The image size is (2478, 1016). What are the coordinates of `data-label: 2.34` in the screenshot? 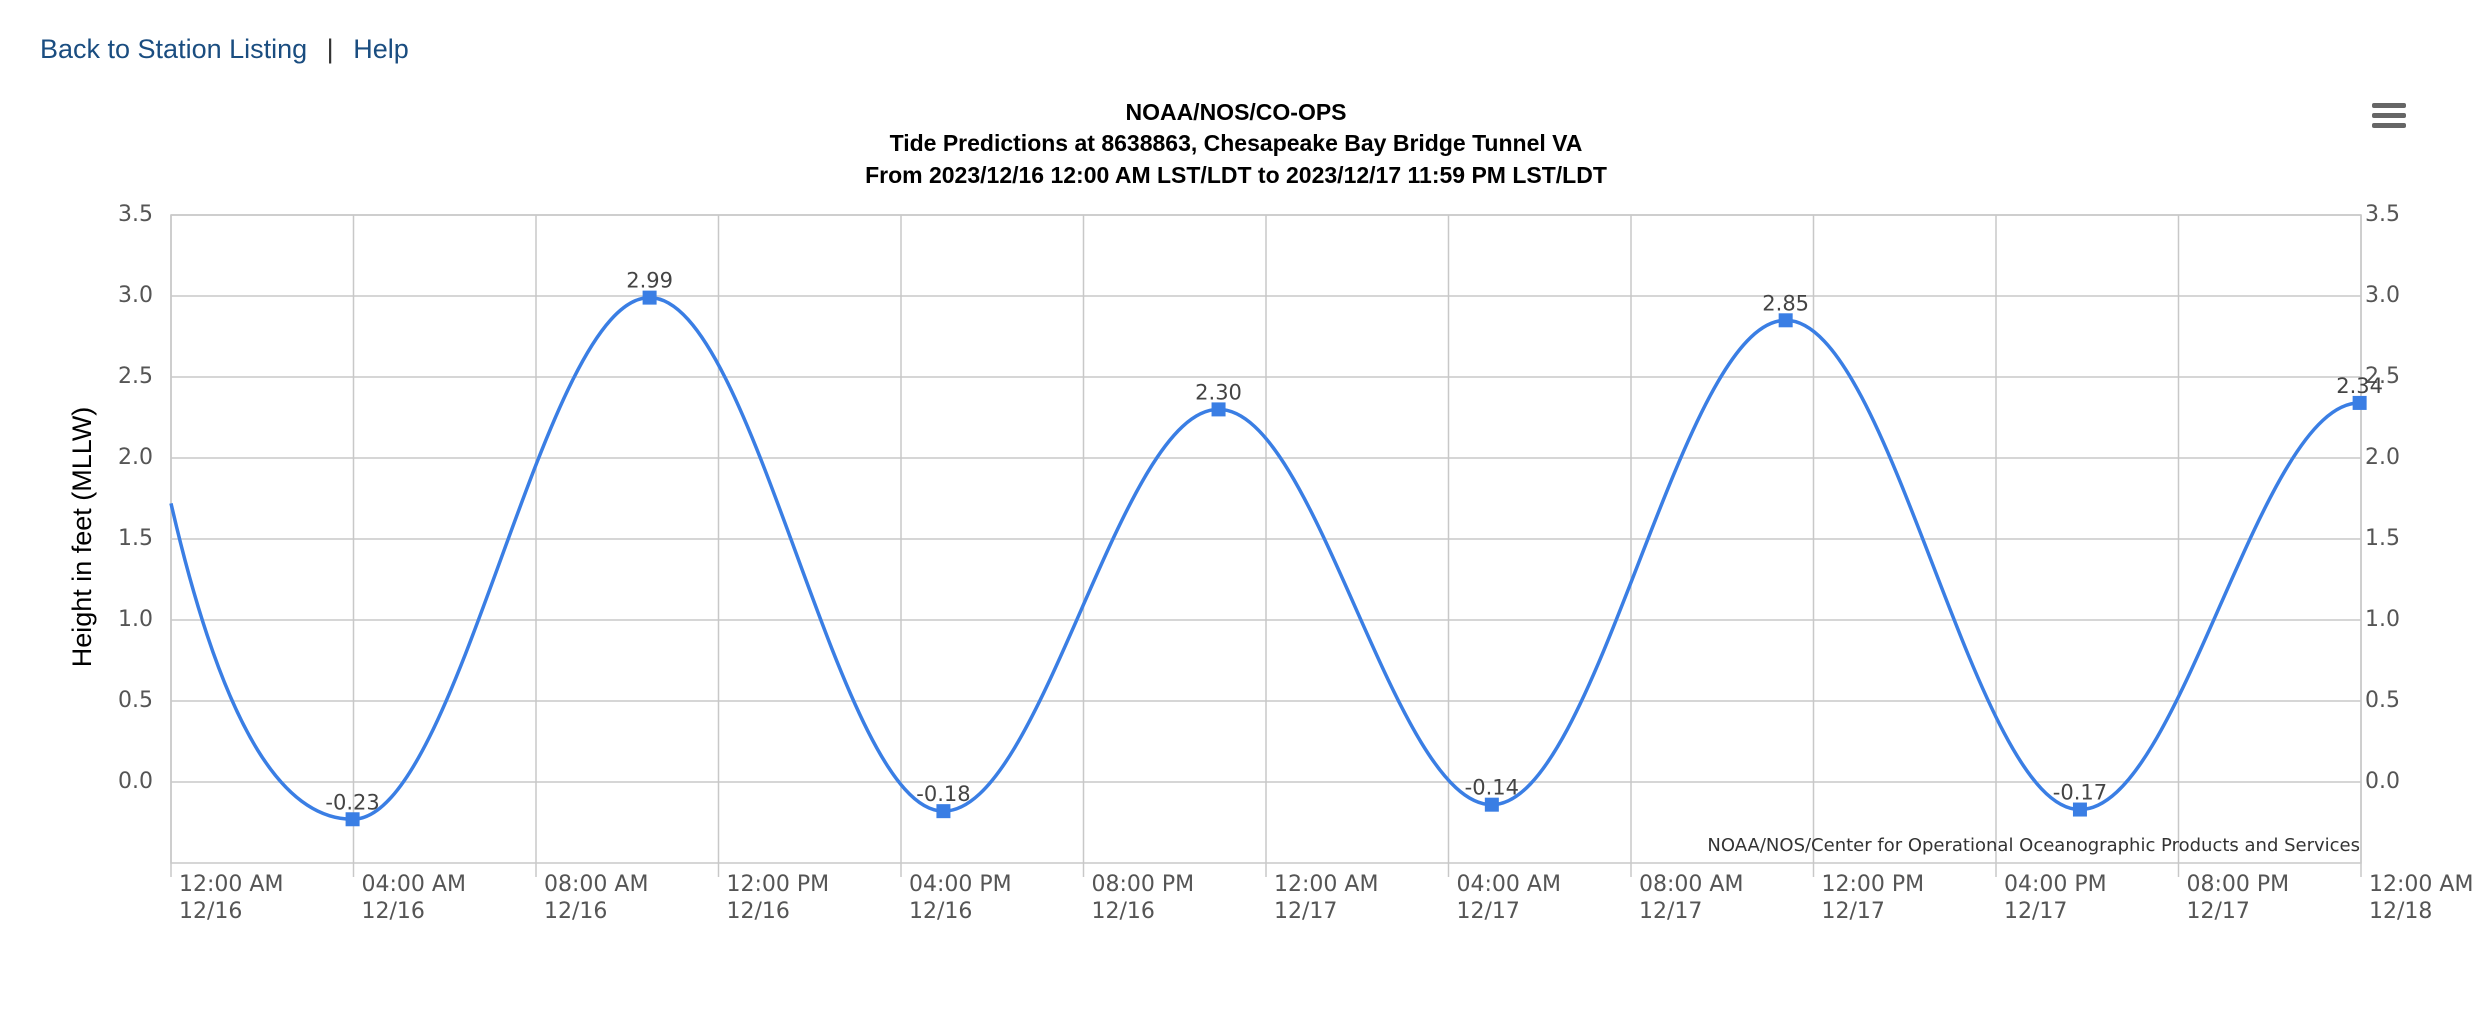 It's located at (2359, 386).